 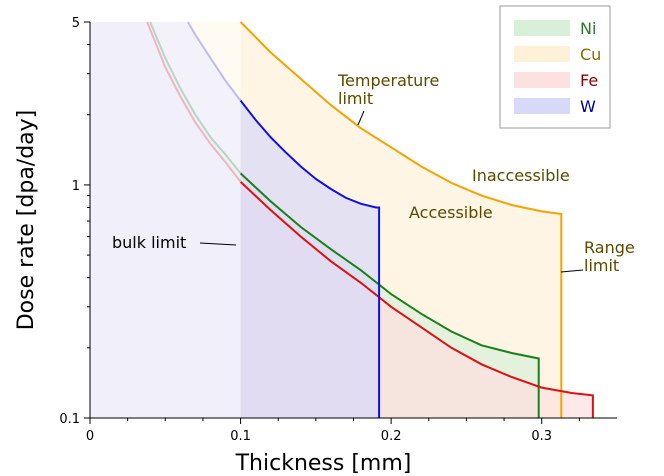 What do you see at coordinates (214, 61) in the screenshot?
I see `line-w-faint` at bounding box center [214, 61].